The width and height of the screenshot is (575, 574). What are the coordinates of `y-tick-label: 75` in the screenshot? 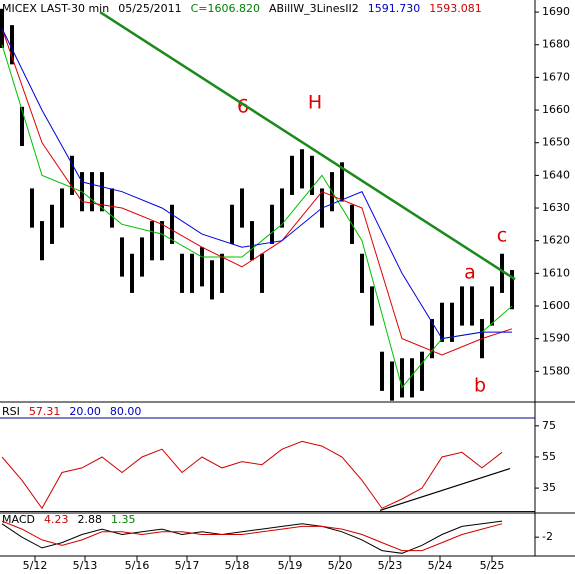 It's located at (549, 425).